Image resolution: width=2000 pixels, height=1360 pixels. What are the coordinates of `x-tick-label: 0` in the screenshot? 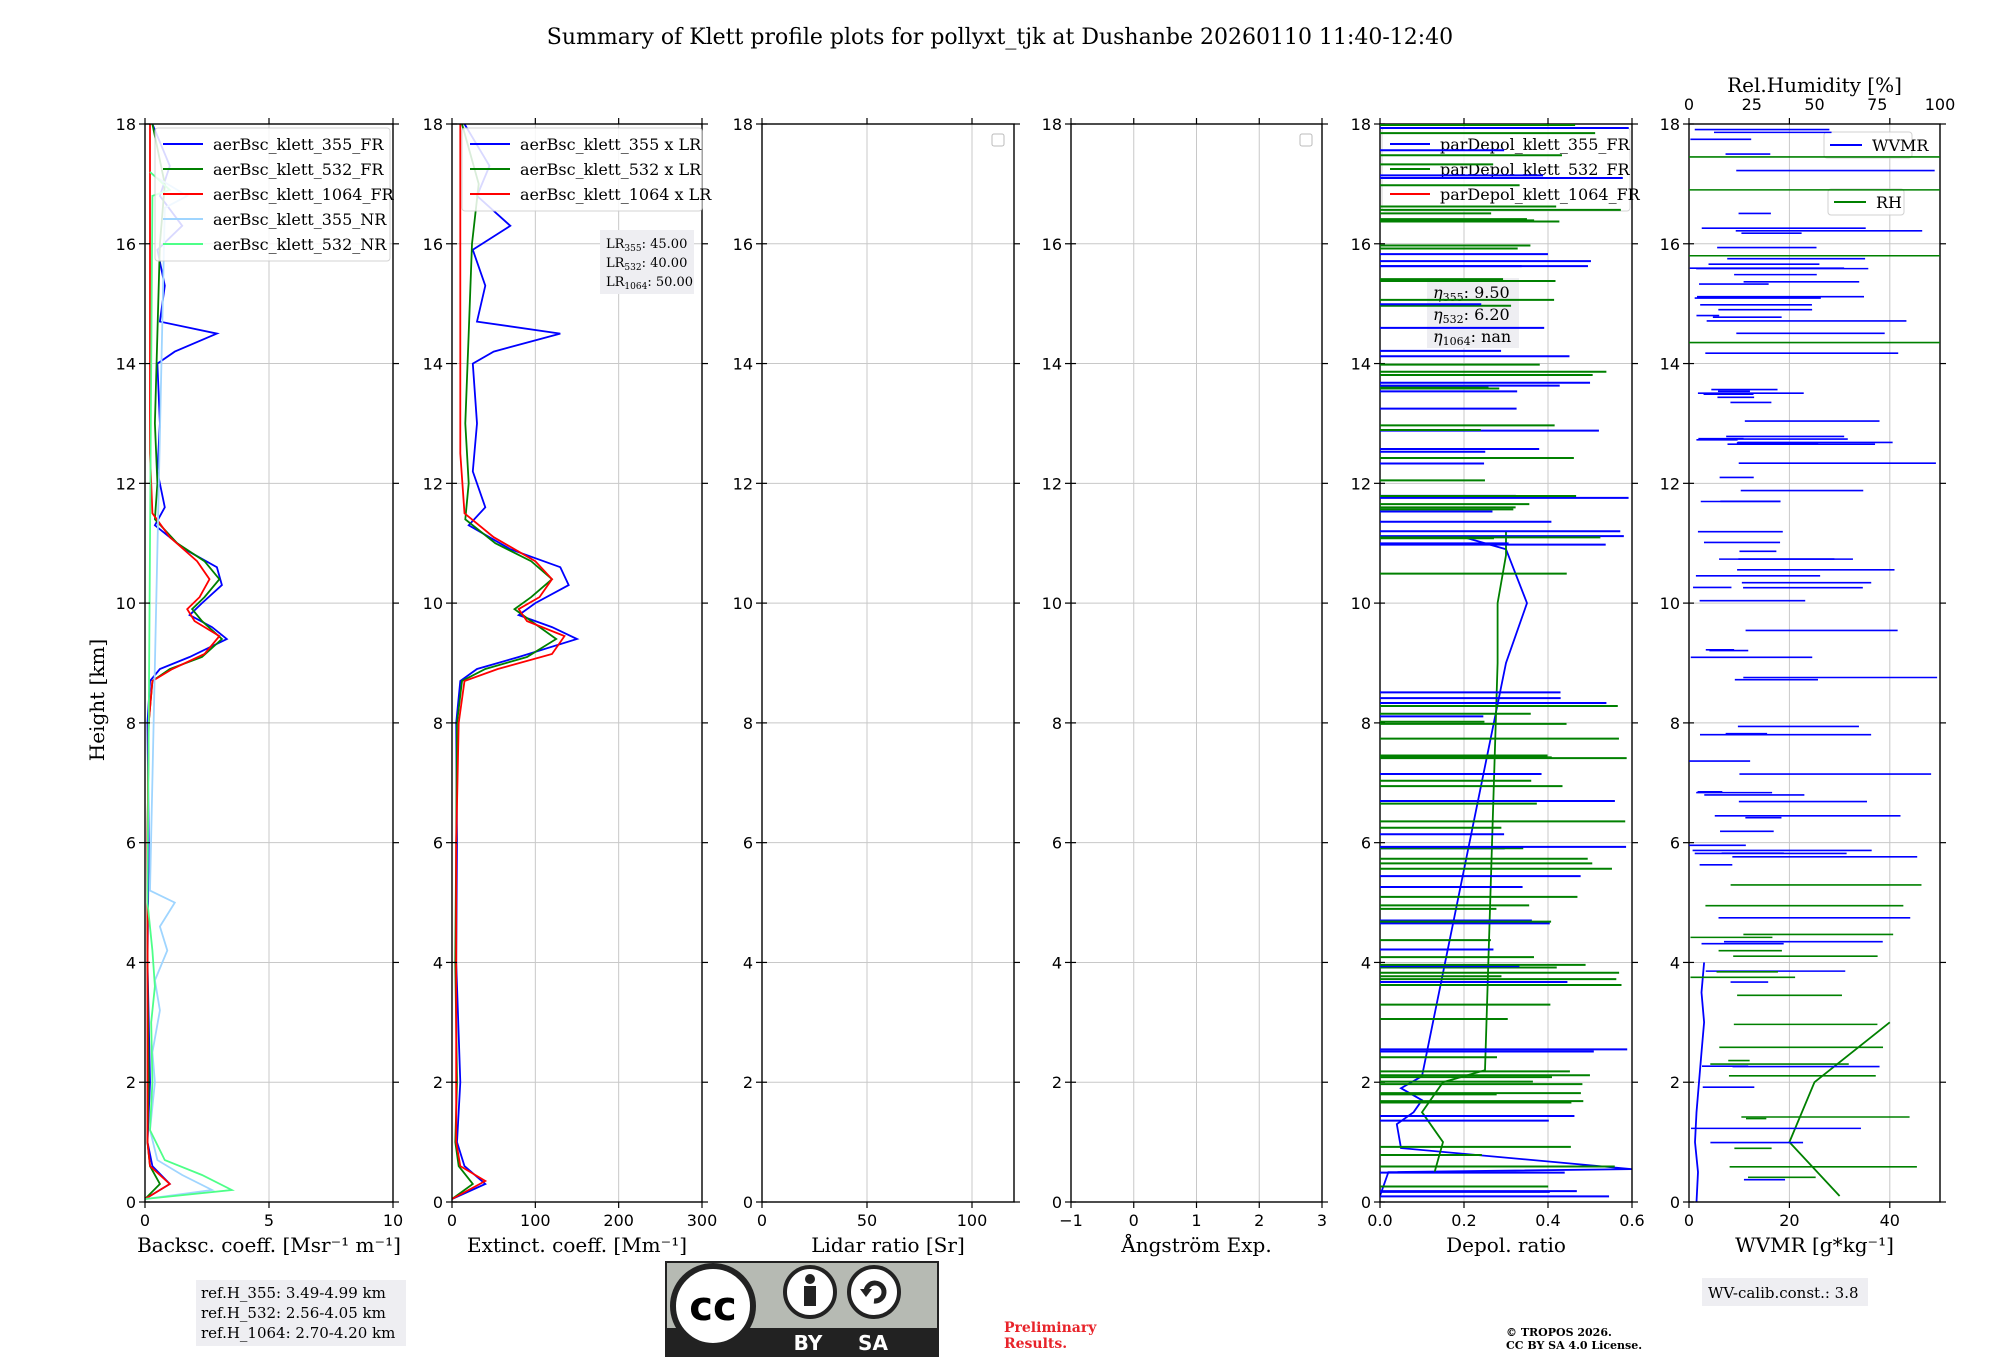 It's located at (452, 1220).